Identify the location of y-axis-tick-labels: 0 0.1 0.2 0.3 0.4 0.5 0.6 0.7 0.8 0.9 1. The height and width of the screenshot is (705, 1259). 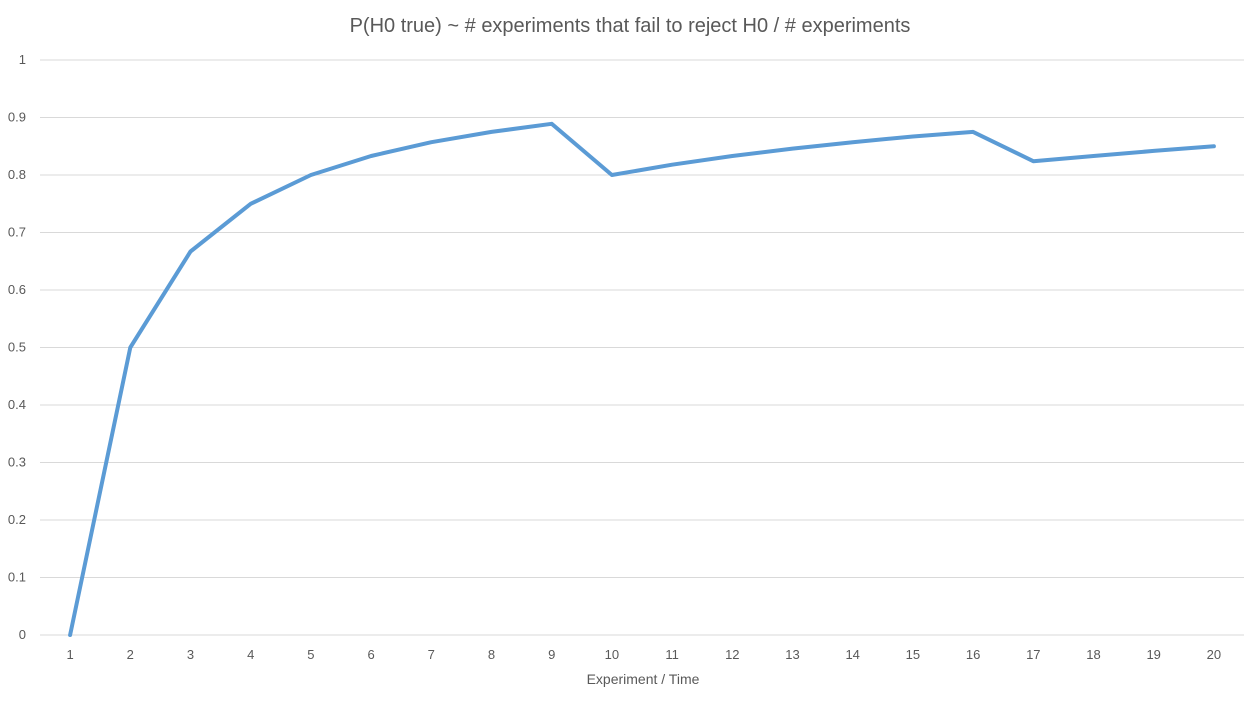
(17, 347).